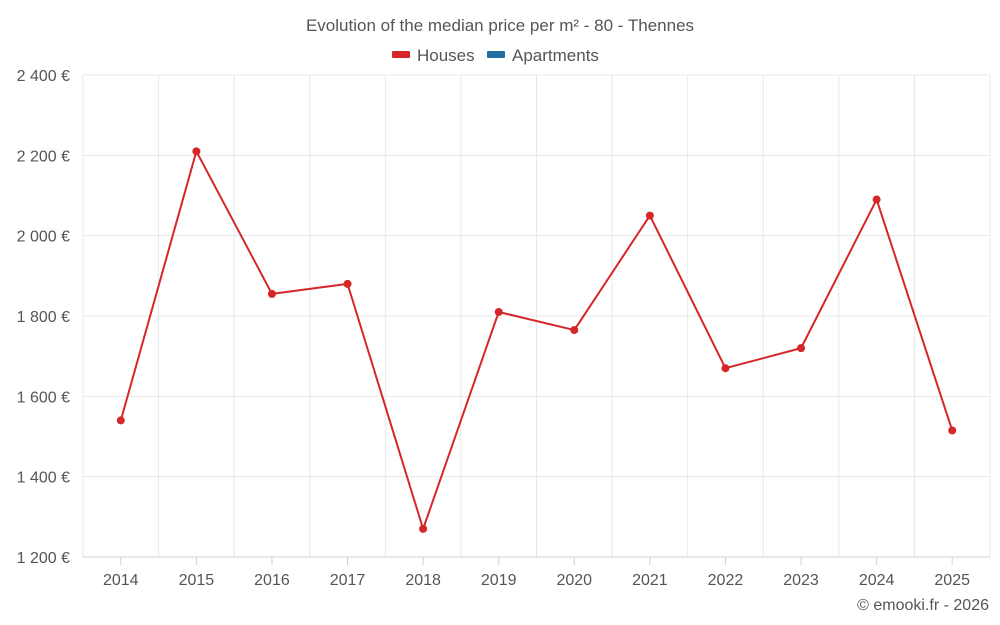 The height and width of the screenshot is (625, 1000). I want to click on x-tick-label: 2023, so click(801, 580).